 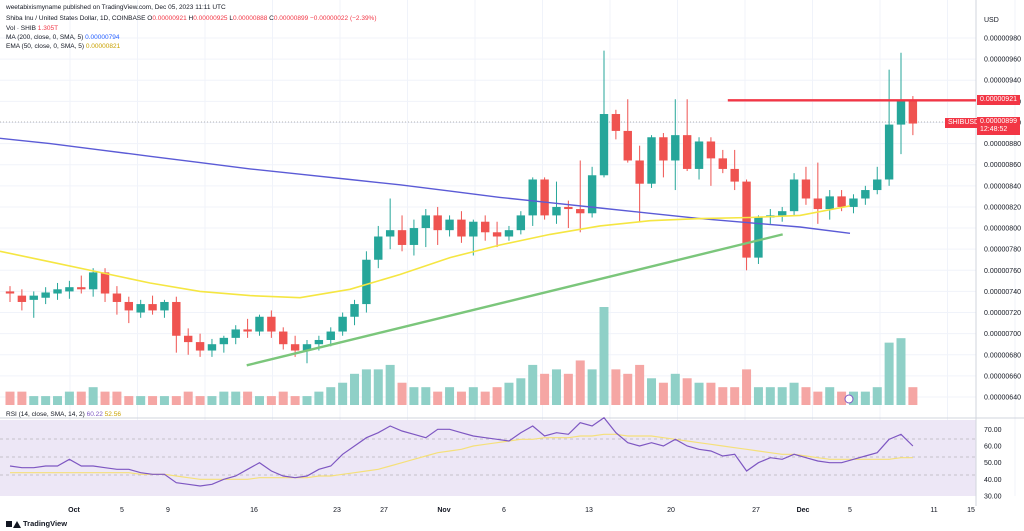 I want to click on volume-legend: Vol · SHIB 1.305T, so click(x=32, y=28).